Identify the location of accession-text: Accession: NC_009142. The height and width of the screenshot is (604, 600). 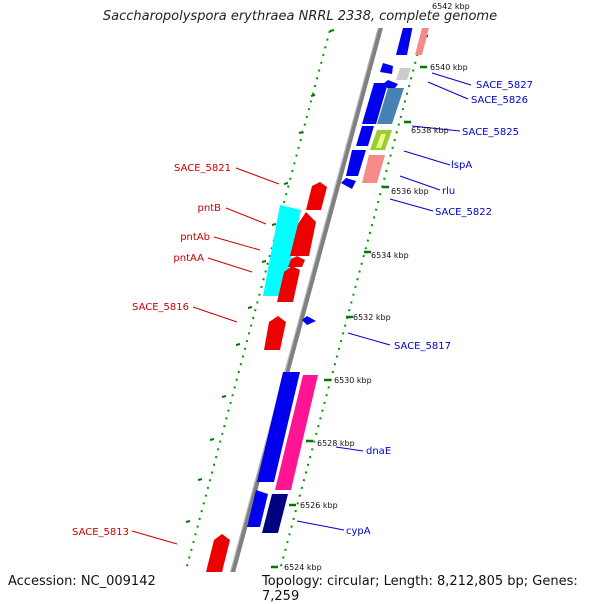
(82, 581).